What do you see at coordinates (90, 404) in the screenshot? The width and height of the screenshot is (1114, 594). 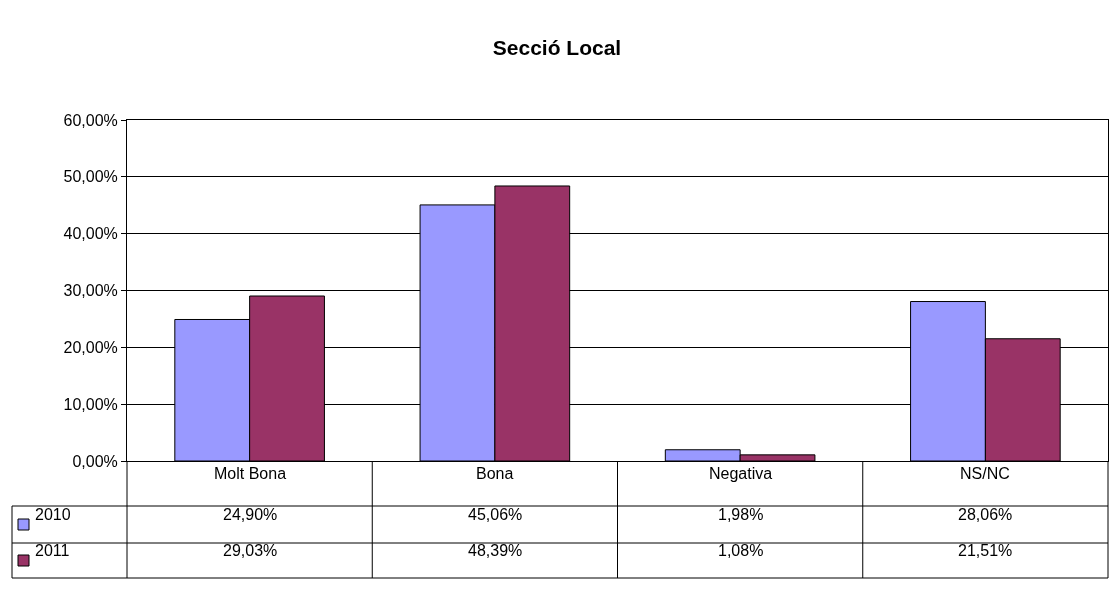 I see `y-tick-label: 10,00%` at bounding box center [90, 404].